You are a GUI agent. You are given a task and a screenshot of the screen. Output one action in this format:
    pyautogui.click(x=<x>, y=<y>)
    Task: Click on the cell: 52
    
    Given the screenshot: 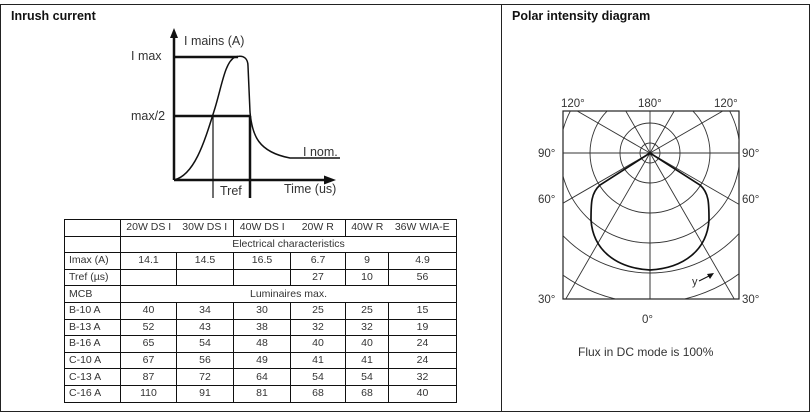 What is the action you would take?
    pyautogui.click(x=148, y=327)
    